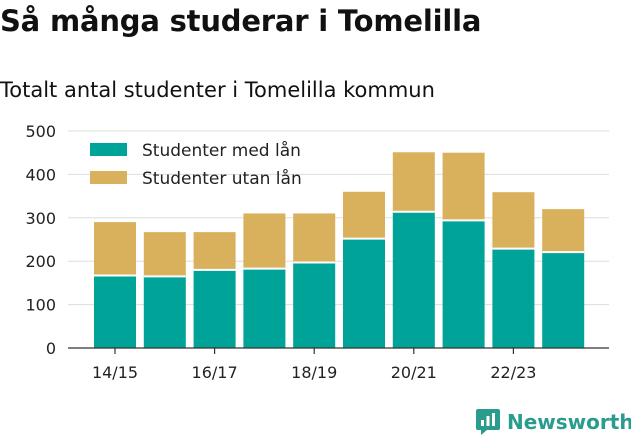 The height and width of the screenshot is (439, 631). I want to click on brand-logo: Newsworthy, so click(553, 422).